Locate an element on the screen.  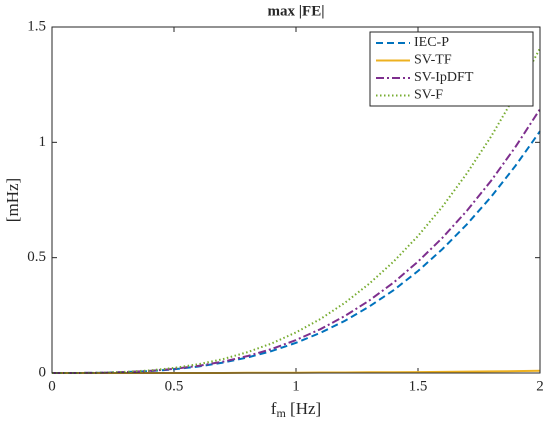
x-axis-label: fm [Hz] is located at coordinates (296, 409).